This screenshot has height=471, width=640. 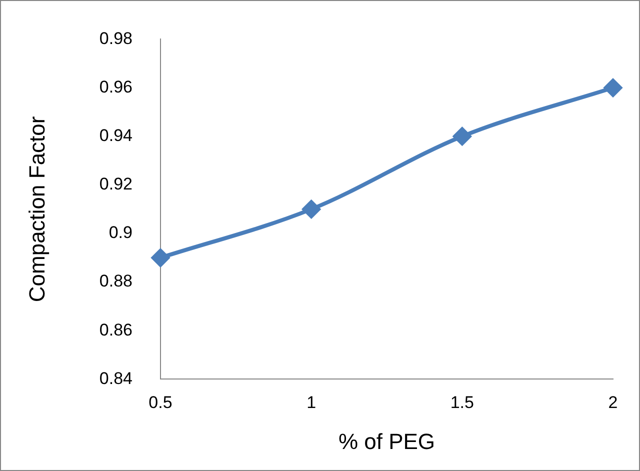 I want to click on y-tick-label: 0.94, so click(x=115, y=136).